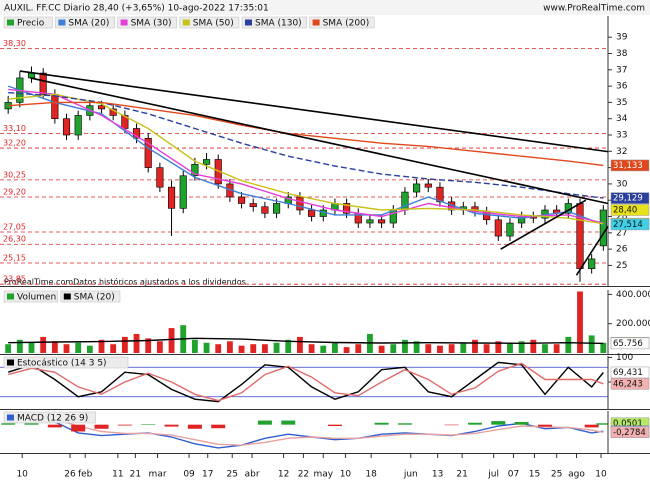 The width and height of the screenshot is (650, 483). Describe the element at coordinates (14, 43) in the screenshot. I see `level-label: 38,30` at that location.